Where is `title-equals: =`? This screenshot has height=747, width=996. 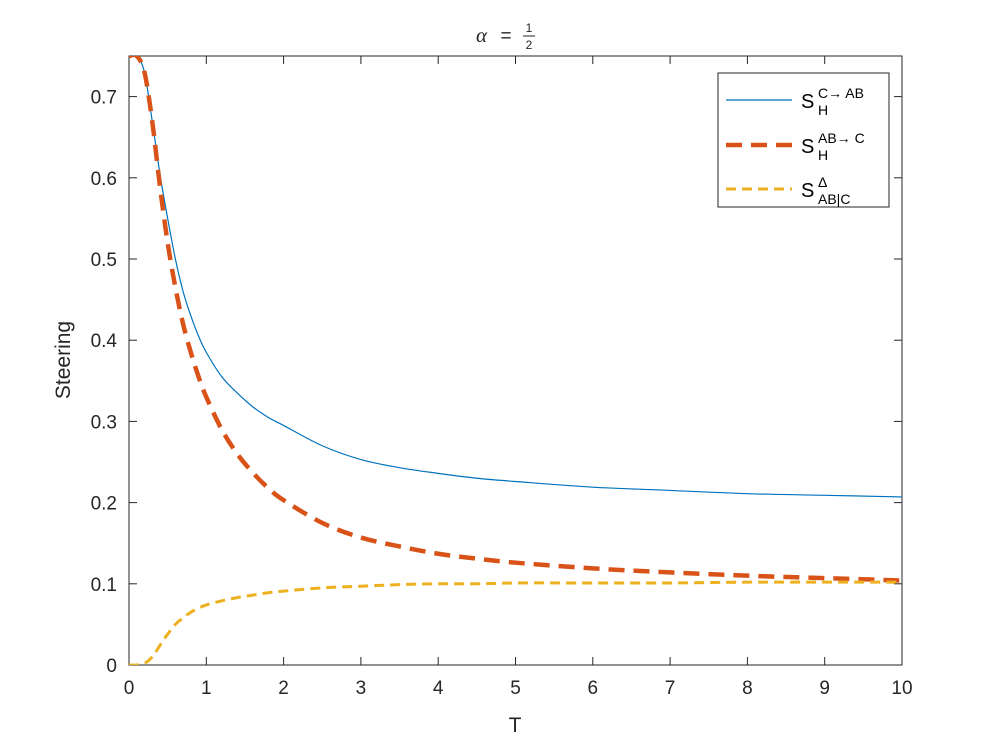 title-equals: = is located at coordinates (505, 36).